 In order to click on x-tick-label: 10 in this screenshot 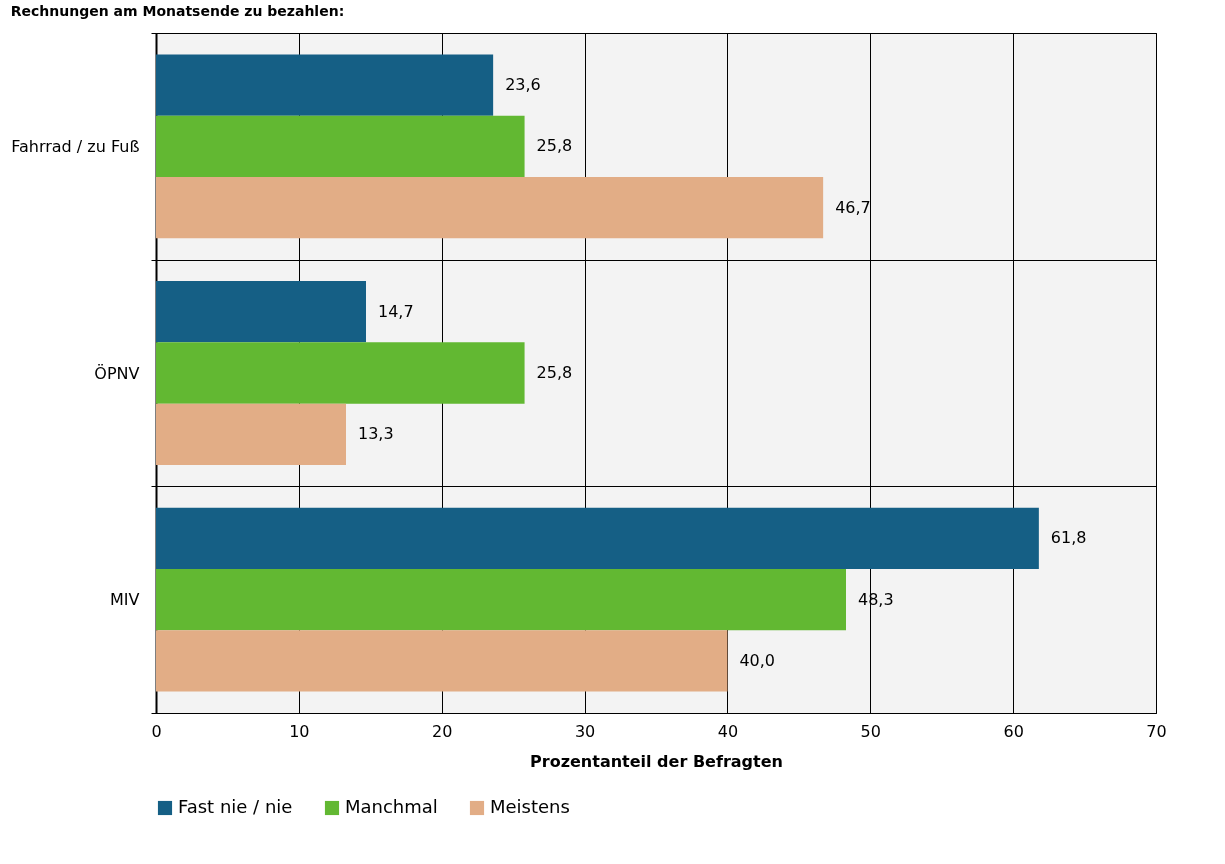, I will do `click(299, 731)`.